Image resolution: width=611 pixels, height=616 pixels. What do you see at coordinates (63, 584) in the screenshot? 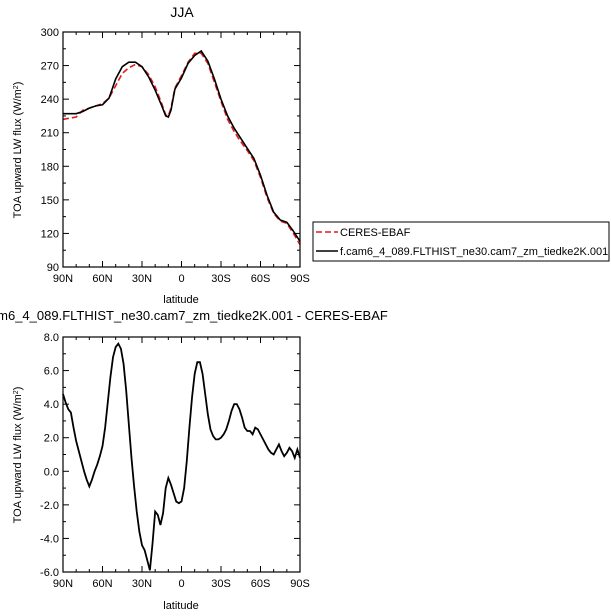
I see `bottom-x-tick-label: 90N` at bounding box center [63, 584].